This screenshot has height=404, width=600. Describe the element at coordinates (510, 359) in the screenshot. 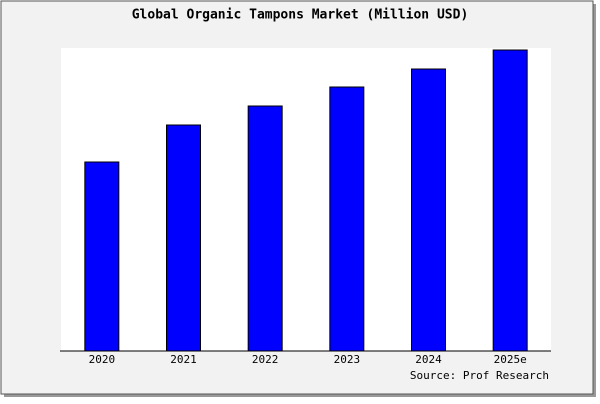

I see `x-tick-label: 2025e` at that location.